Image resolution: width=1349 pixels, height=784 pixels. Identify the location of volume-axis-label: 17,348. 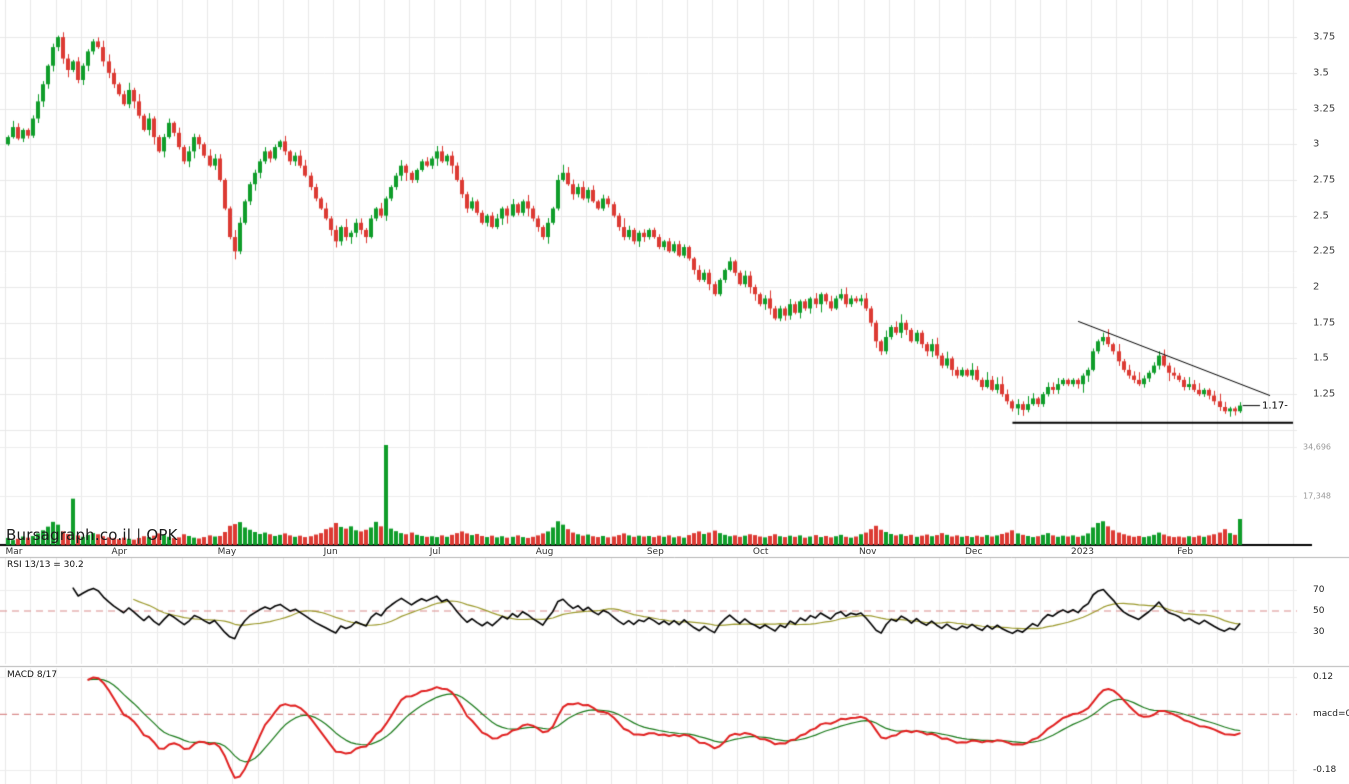
(1317, 496).